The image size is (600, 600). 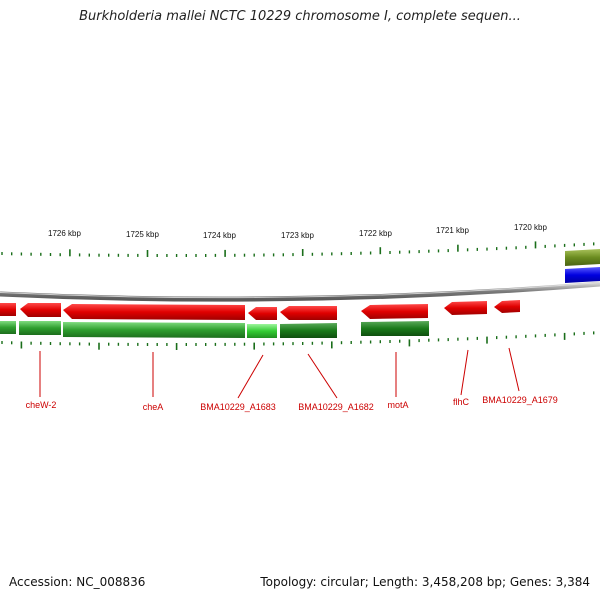 I want to click on gene-label-bma10229-a1682: BMA10229_A1682, so click(x=336, y=407).